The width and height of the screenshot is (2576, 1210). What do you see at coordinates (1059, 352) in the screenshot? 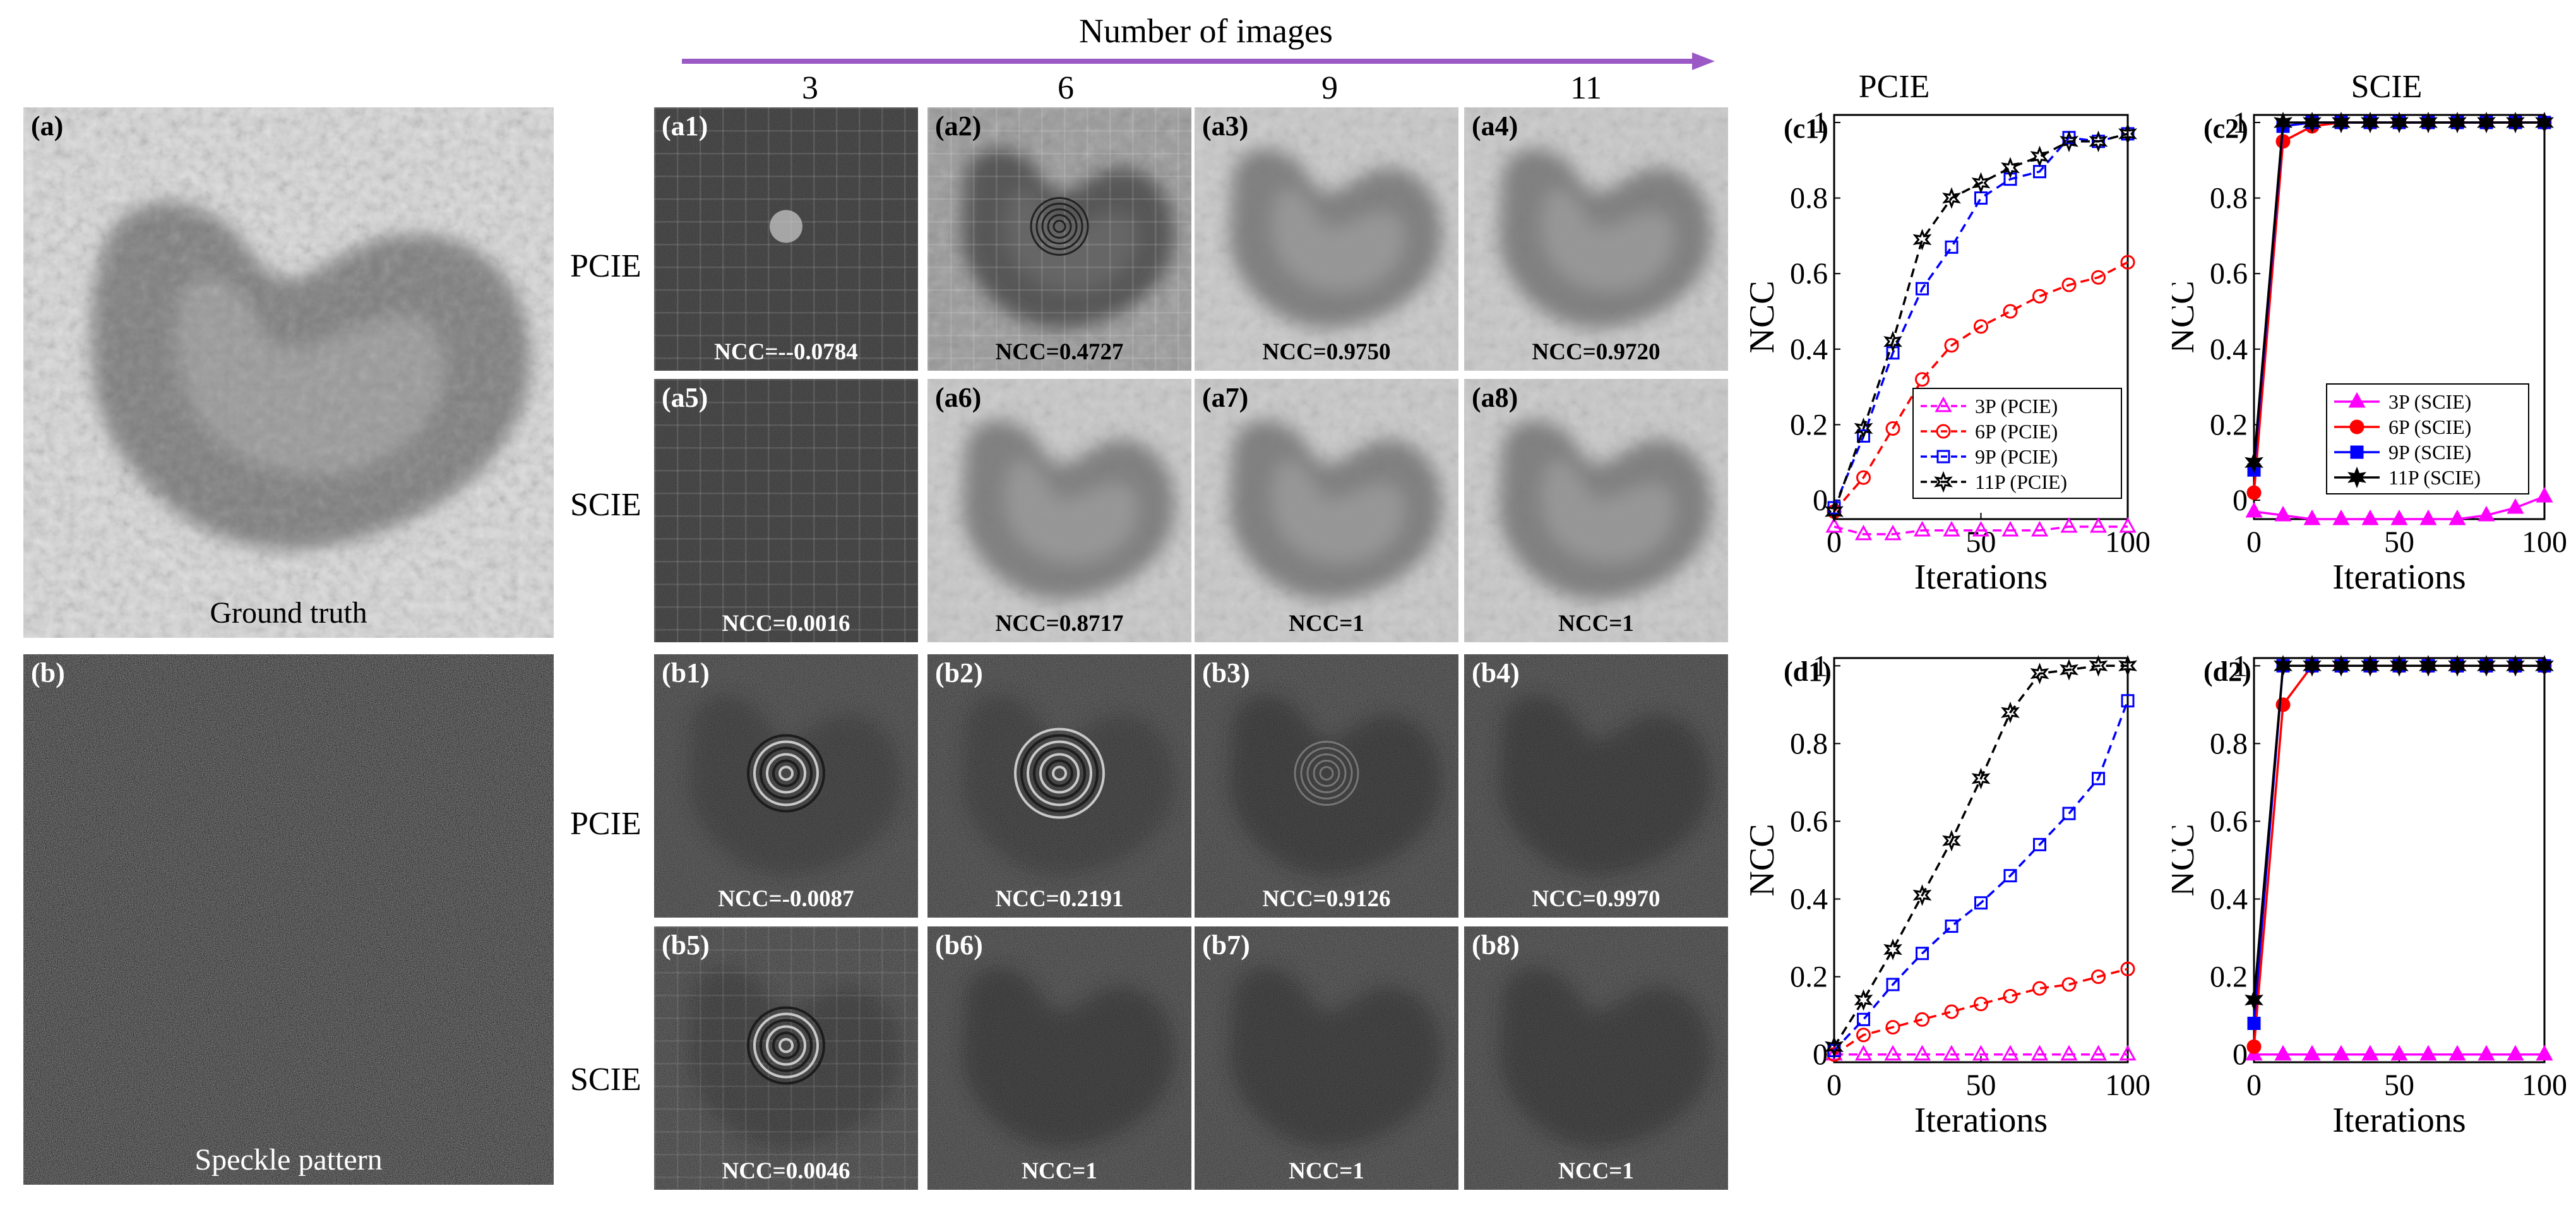
I see `ncc-value: NCC=0.4727` at bounding box center [1059, 352].